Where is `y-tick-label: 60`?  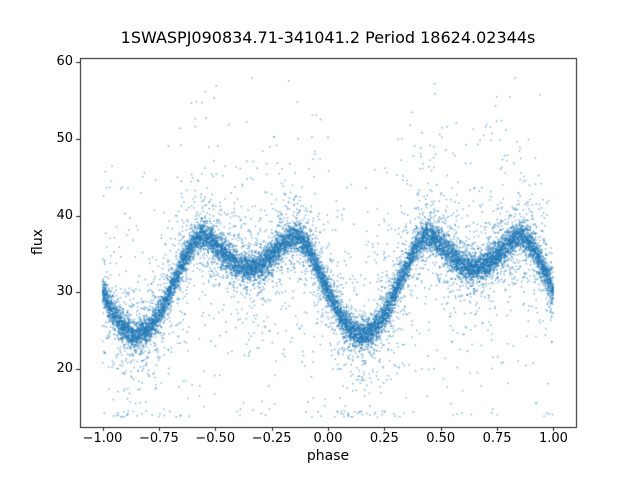
y-tick-label: 60 is located at coordinates (64, 61).